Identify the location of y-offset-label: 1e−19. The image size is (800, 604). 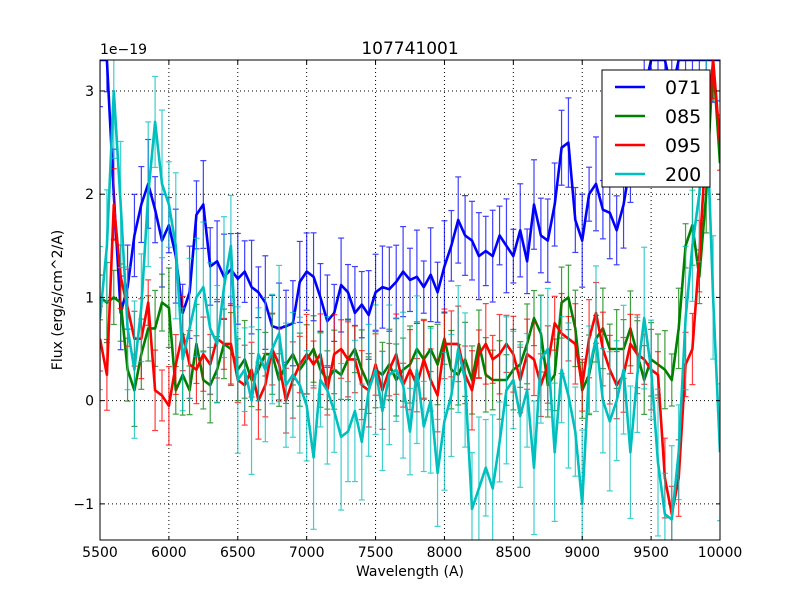
(123, 50).